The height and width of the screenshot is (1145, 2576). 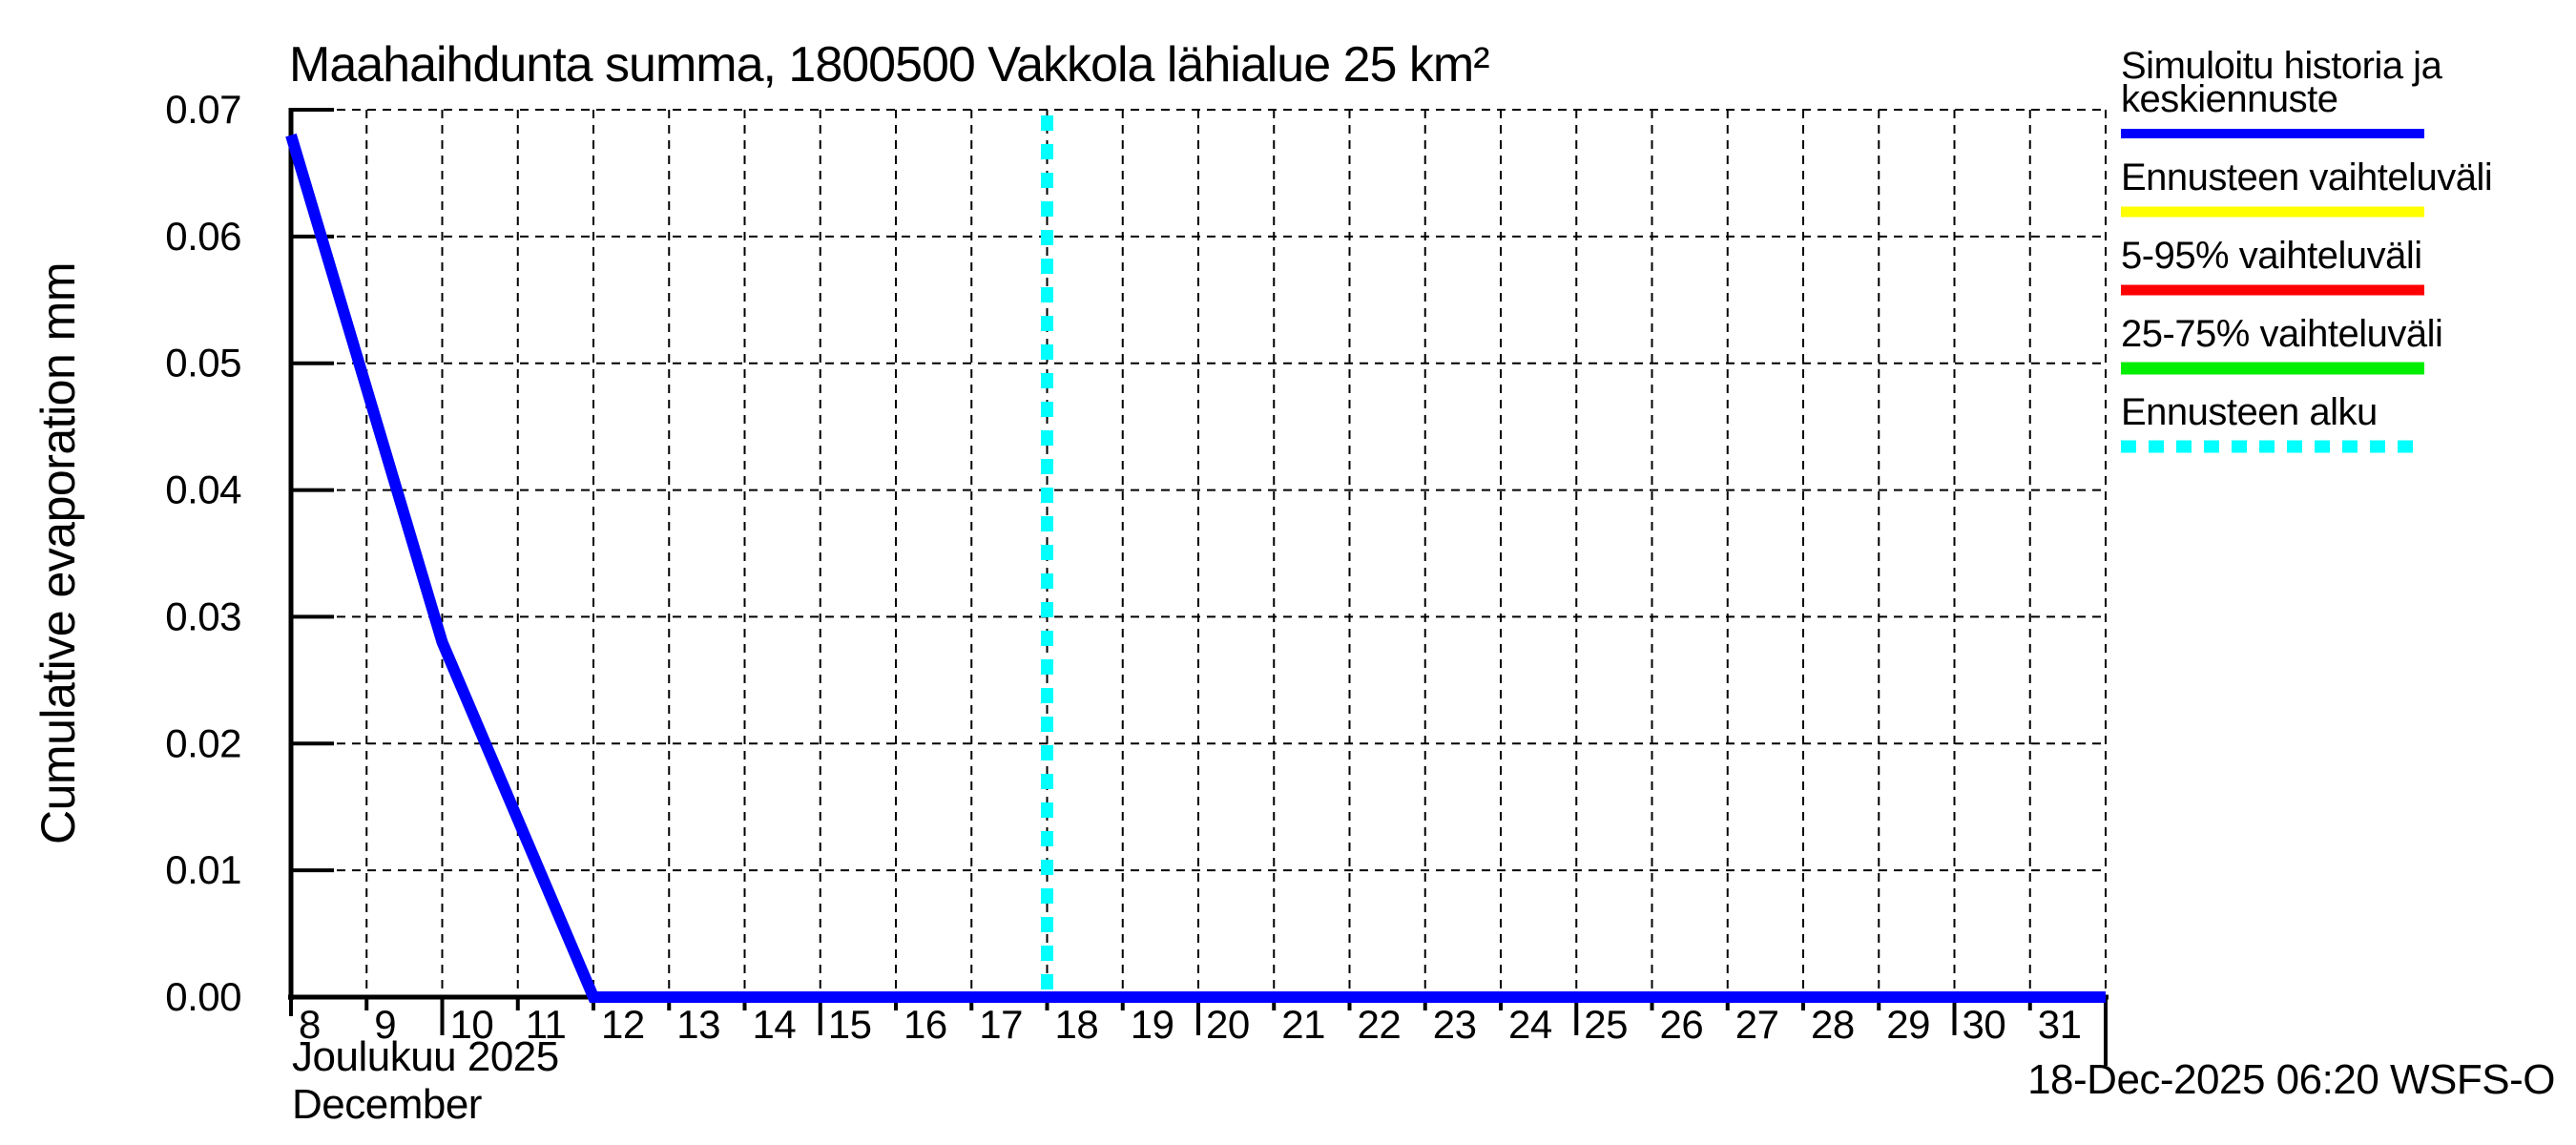 What do you see at coordinates (1001, 1025) in the screenshot?
I see `x-tick-label: 17` at bounding box center [1001, 1025].